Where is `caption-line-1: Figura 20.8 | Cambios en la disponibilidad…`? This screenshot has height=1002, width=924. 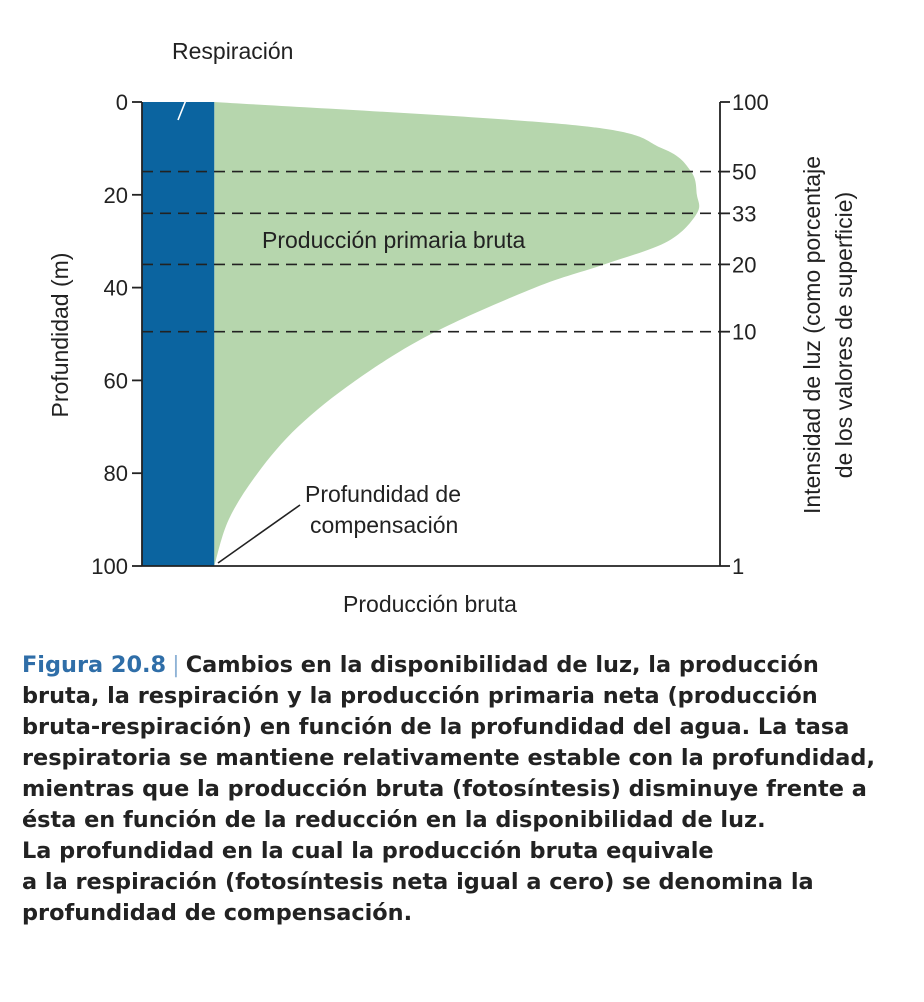 caption-line-1: Figura 20.8 | Cambios en la disponibilidad… is located at coordinates (462, 665).